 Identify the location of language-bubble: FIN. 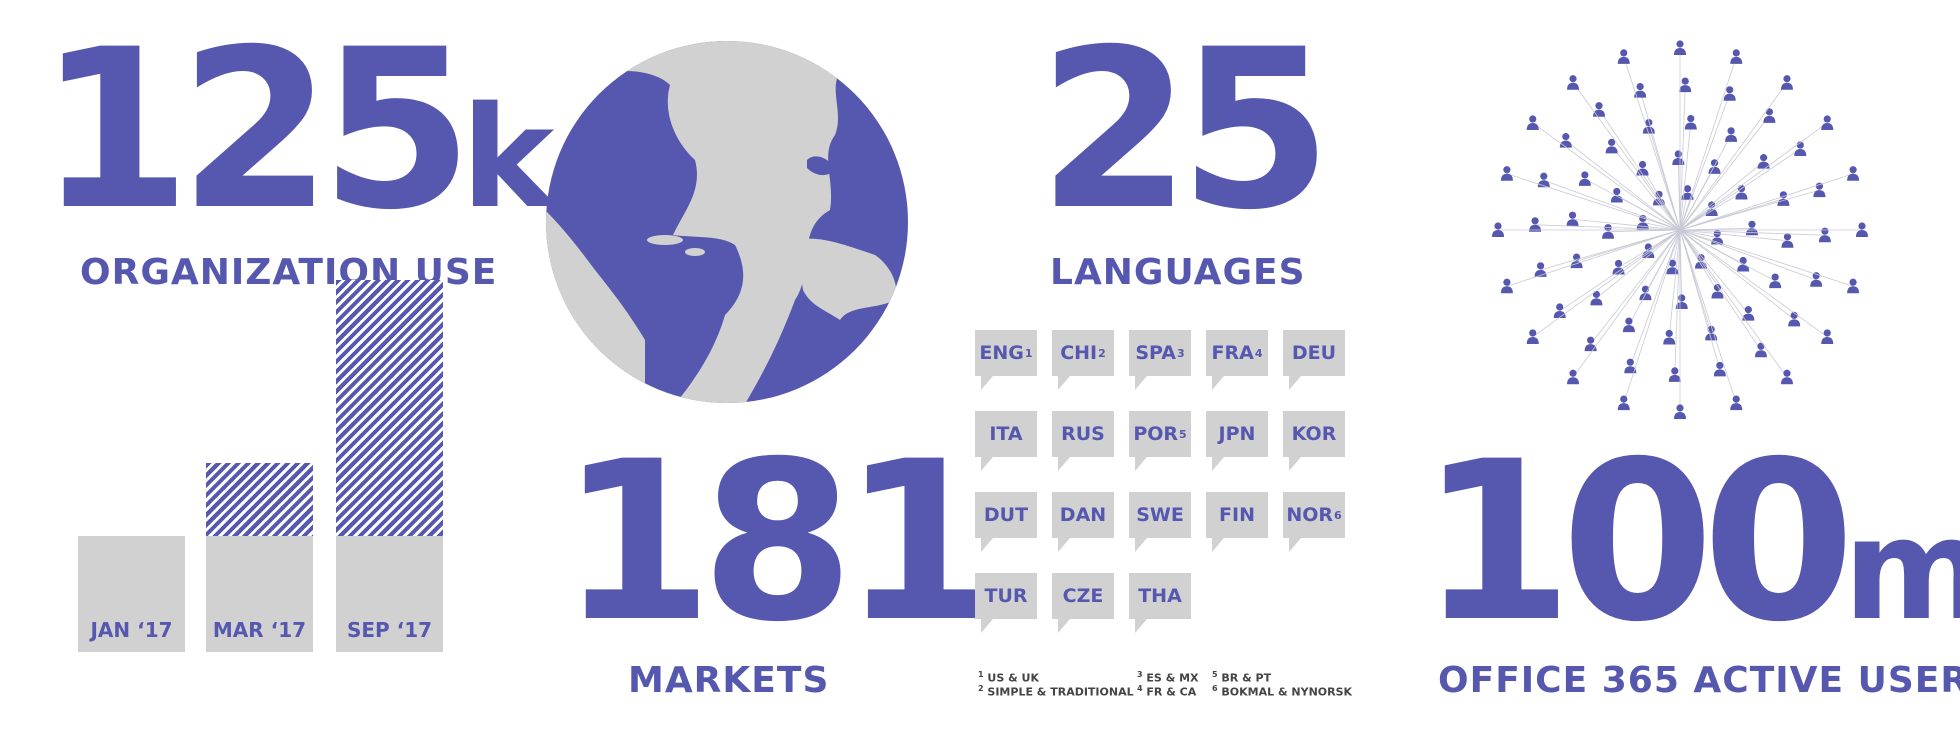
(1237, 522).